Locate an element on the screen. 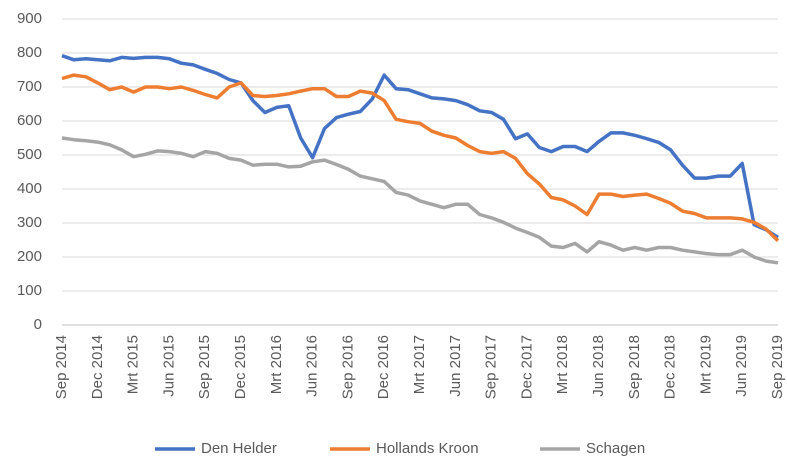 This screenshot has width=787, height=464. y-tick-label: 800 is located at coordinates (29, 52).